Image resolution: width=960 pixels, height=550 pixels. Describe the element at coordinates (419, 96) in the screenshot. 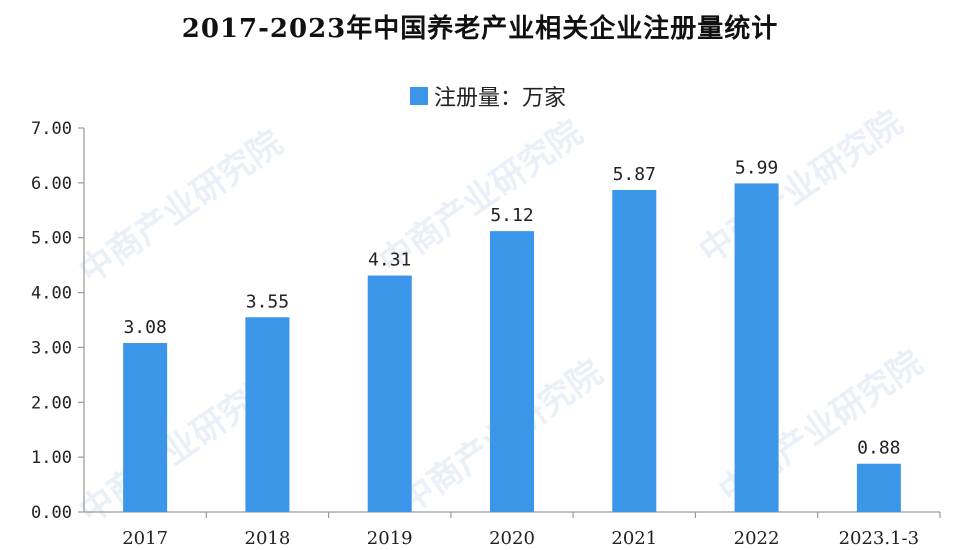

I see `legend-swatch` at that location.